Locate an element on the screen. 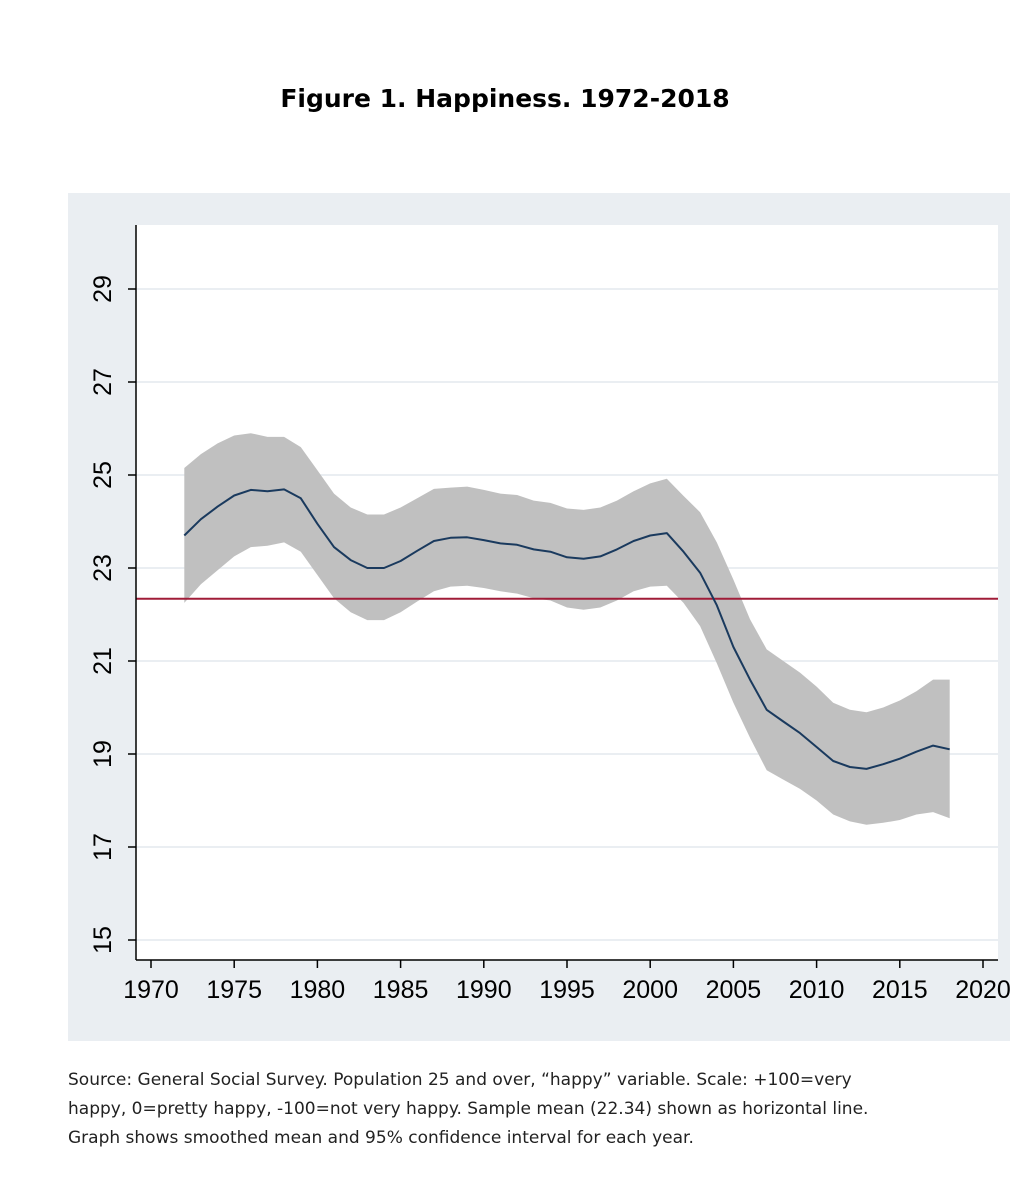  y-tick-label: 15 is located at coordinates (103, 940).